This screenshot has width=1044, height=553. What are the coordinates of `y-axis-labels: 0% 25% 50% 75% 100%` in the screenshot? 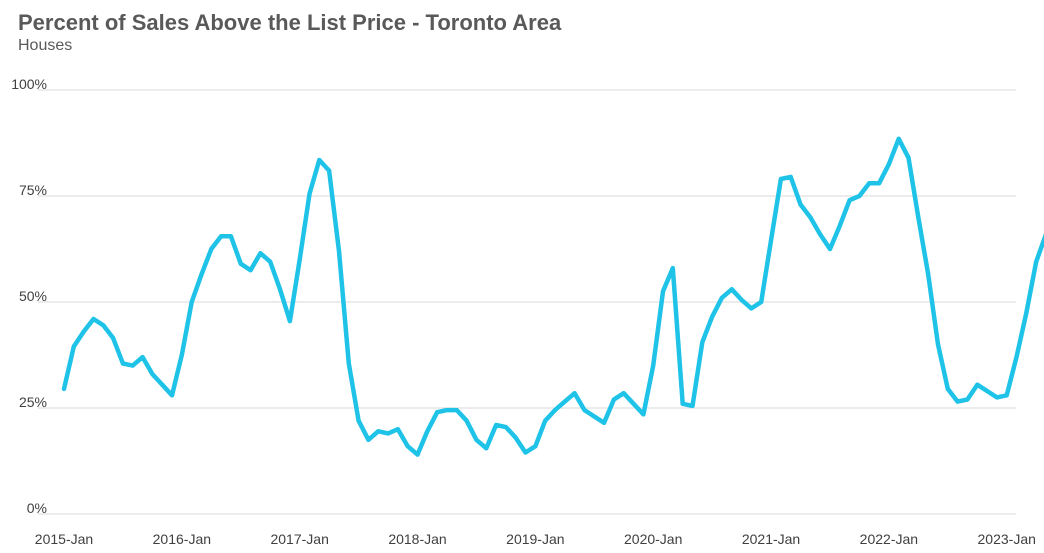 It's located at (29, 296).